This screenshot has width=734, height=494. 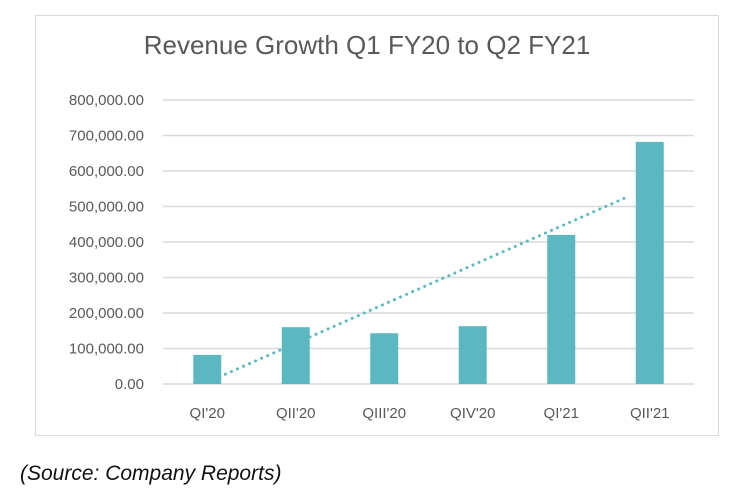 I want to click on y-tick-label: 700,000.00, so click(x=106, y=136).